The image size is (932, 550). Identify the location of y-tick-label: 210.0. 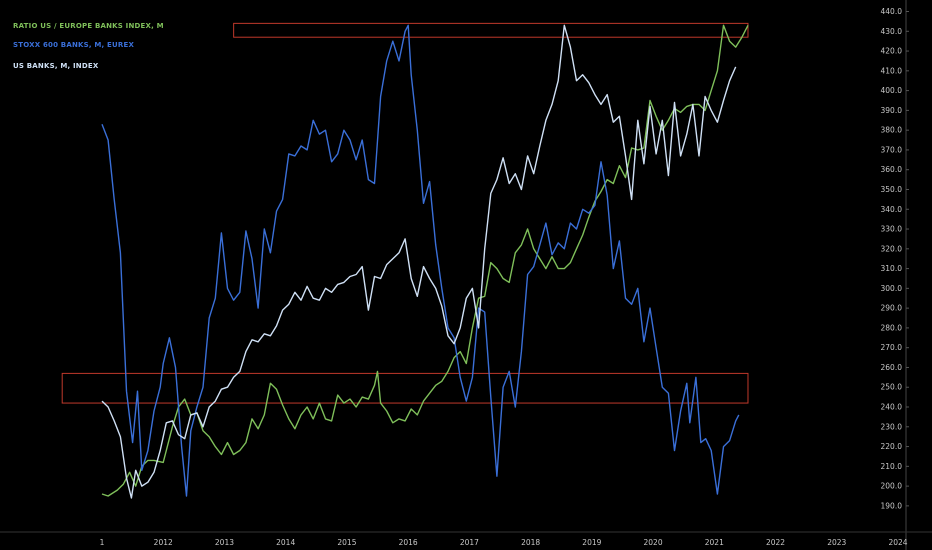
(892, 466).